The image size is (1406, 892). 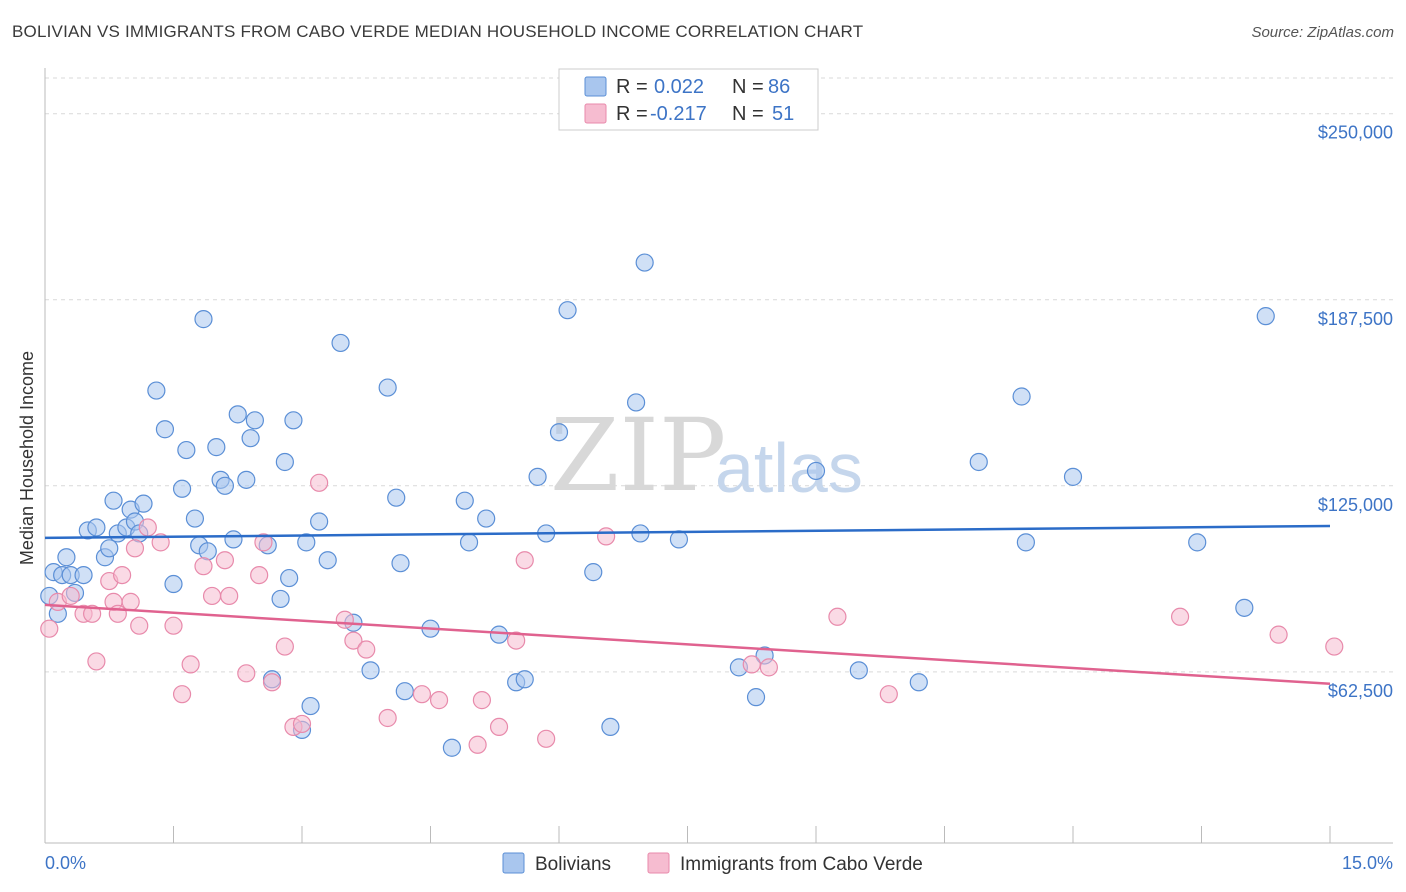 I want to click on watermark-zip: ZIP, so click(x=638, y=455).